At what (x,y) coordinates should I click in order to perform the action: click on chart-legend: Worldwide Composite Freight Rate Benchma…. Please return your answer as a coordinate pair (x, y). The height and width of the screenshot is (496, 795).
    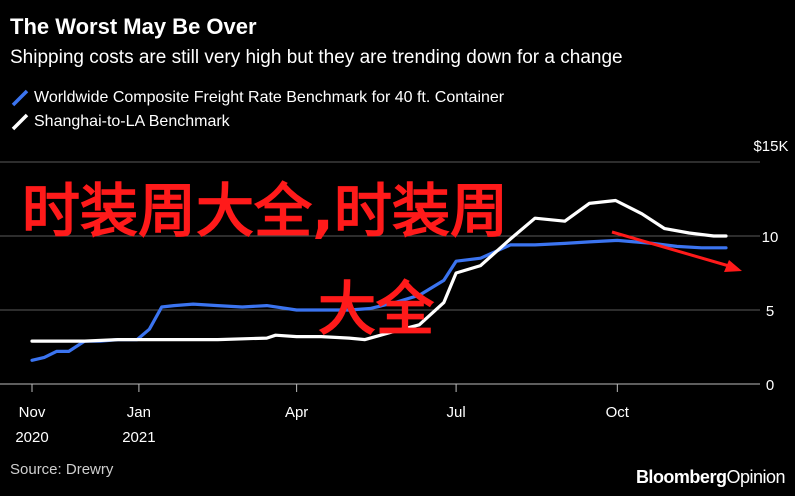
    Looking at the image, I should click on (257, 110).